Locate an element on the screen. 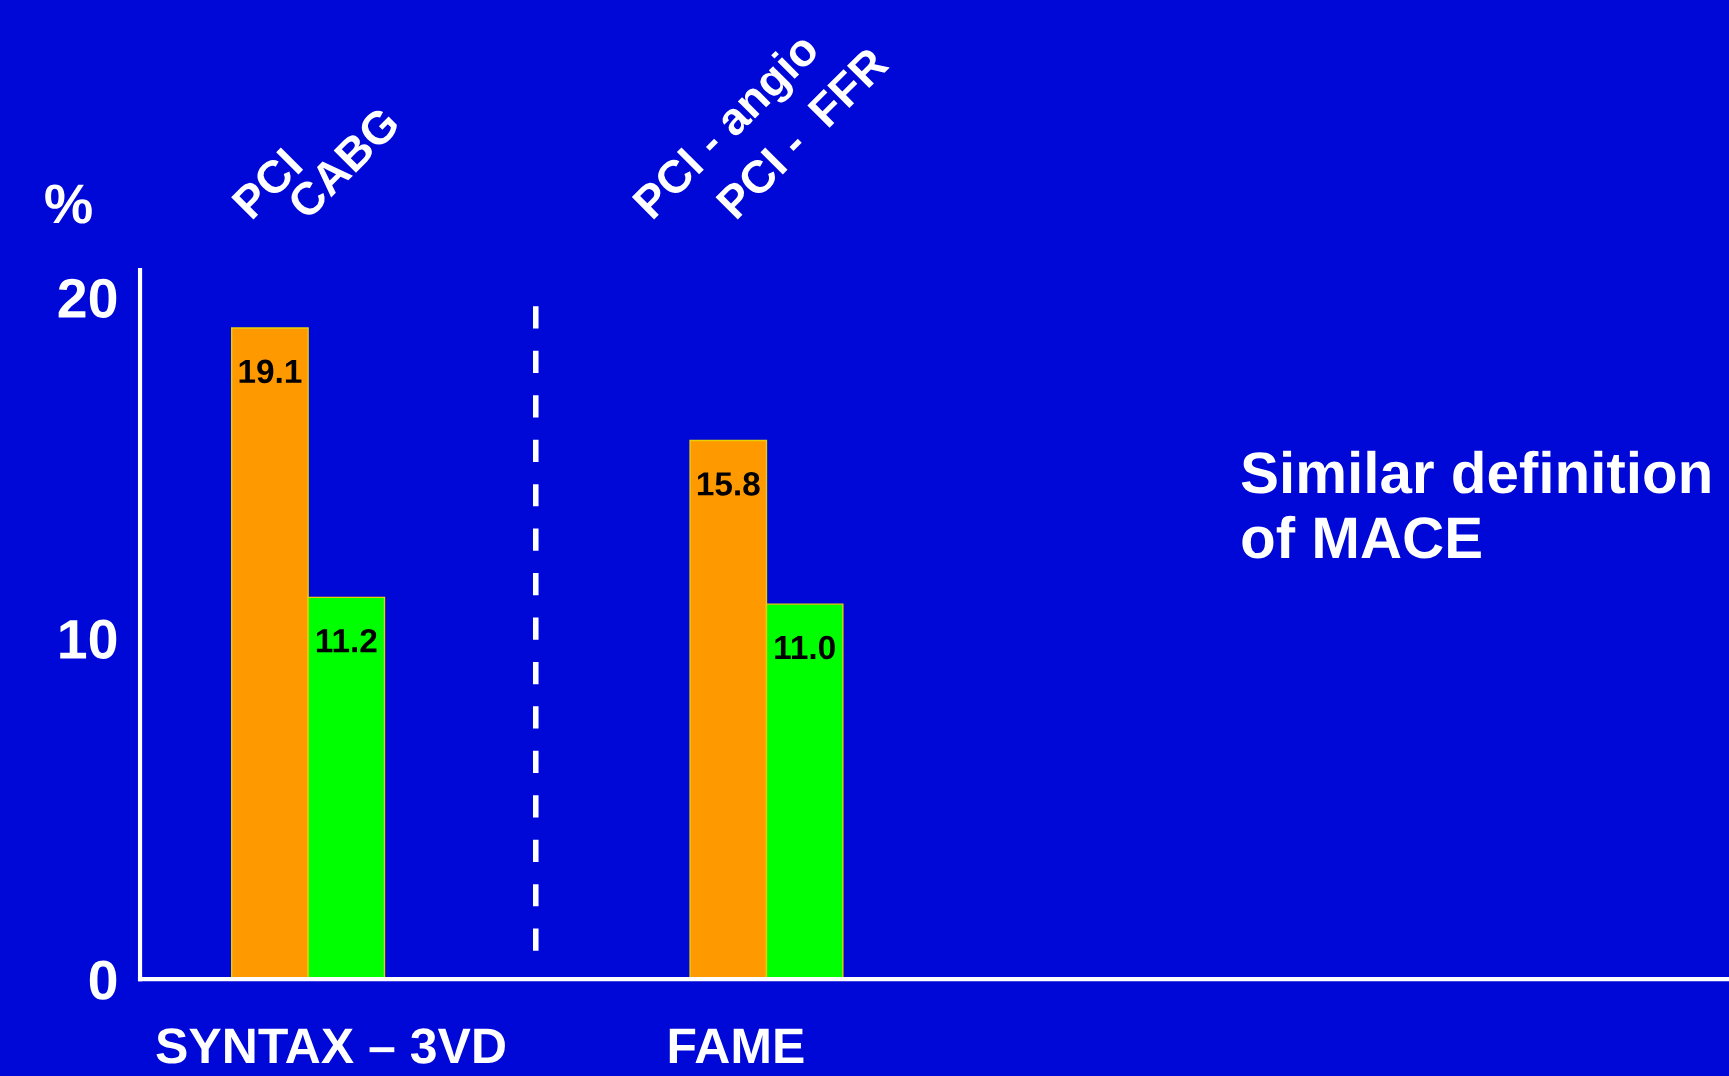 The height and width of the screenshot is (1076, 1729). data-label: 11.2 is located at coordinates (346, 640).